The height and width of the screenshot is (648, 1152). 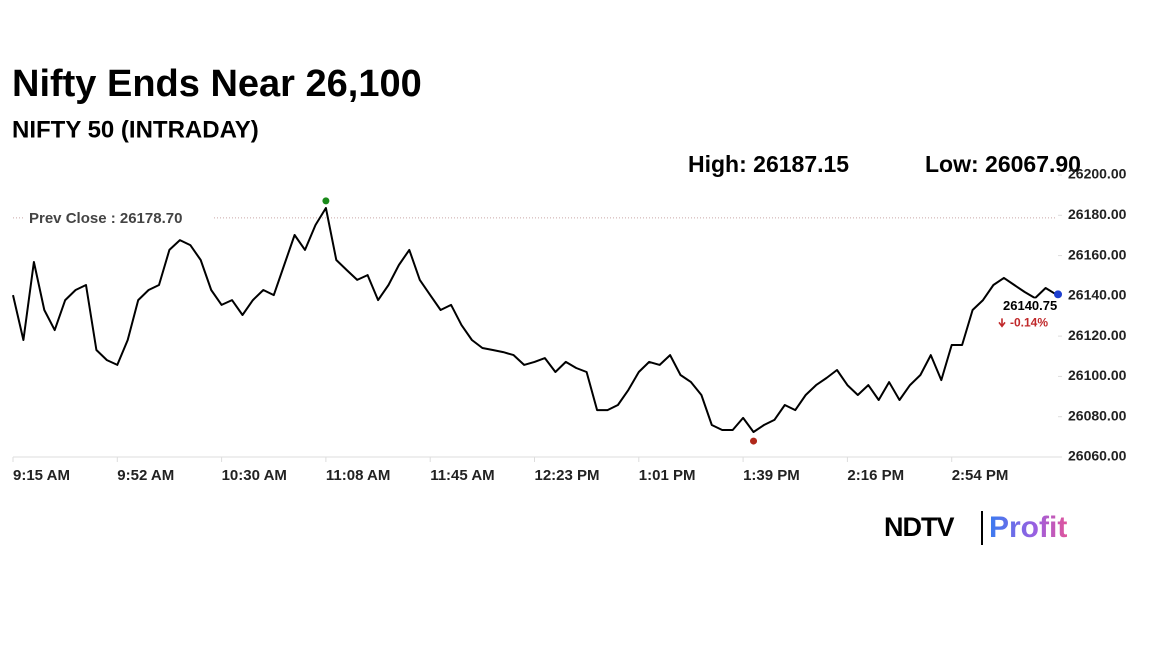 What do you see at coordinates (1002, 323) in the screenshot?
I see `change-arrow` at bounding box center [1002, 323].